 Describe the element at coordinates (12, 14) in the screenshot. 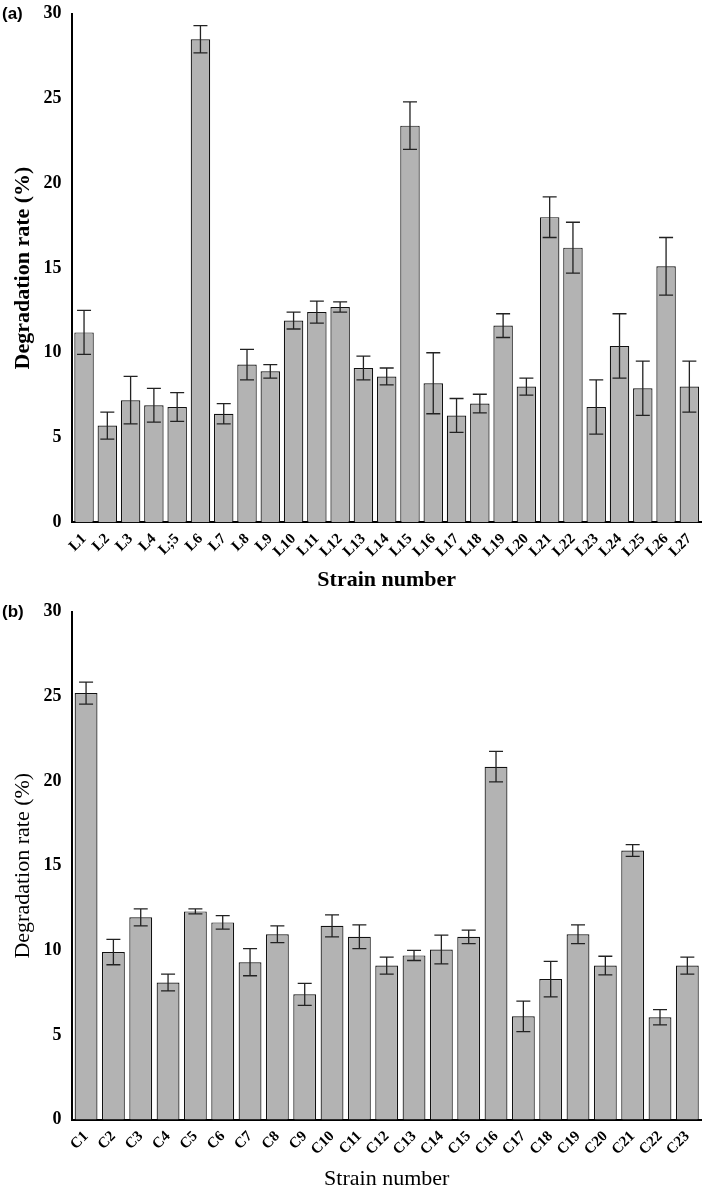

I see `chart-title: (a)` at that location.